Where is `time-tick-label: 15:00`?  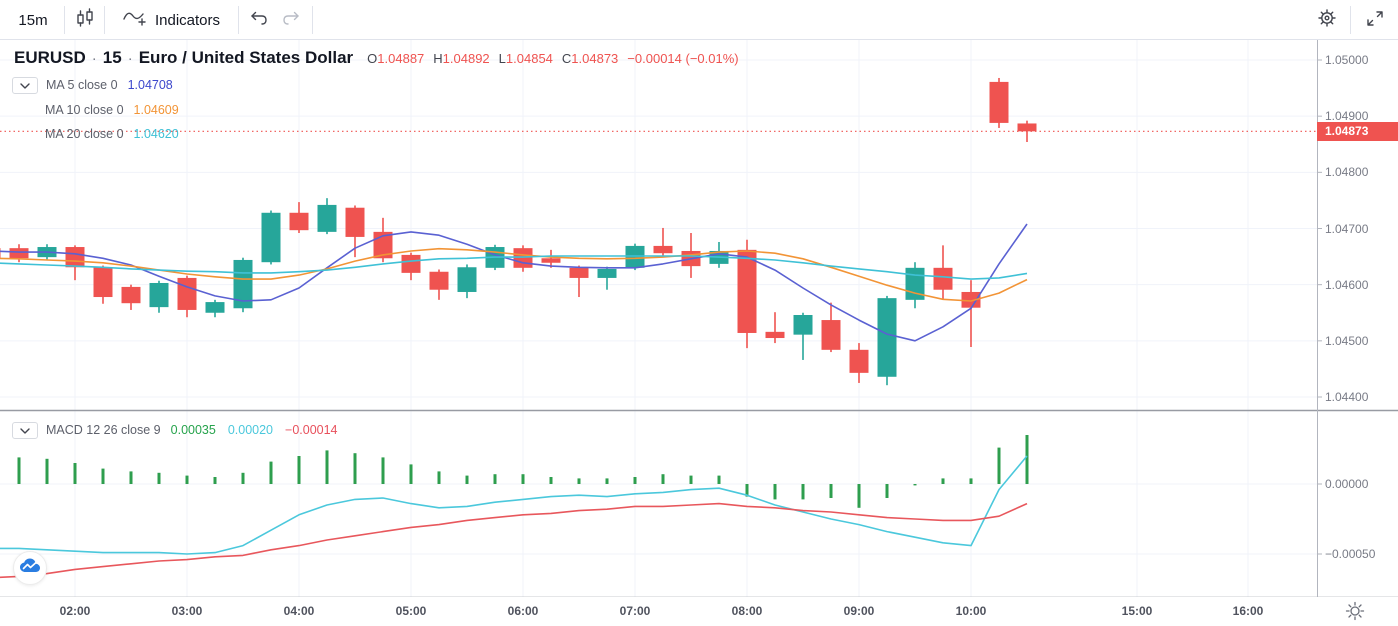
time-tick-label: 15:00 is located at coordinates (1137, 611).